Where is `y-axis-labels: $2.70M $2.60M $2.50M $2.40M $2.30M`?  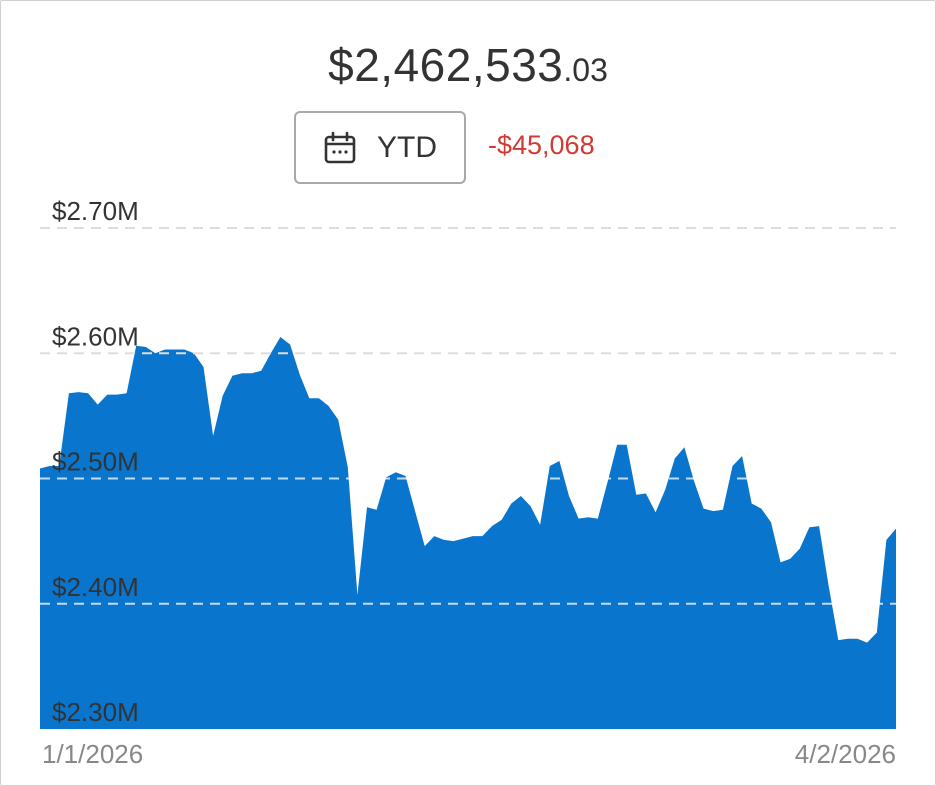
y-axis-labels: $2.70M $2.60M $2.50M $2.40M $2.30M is located at coordinates (95, 461).